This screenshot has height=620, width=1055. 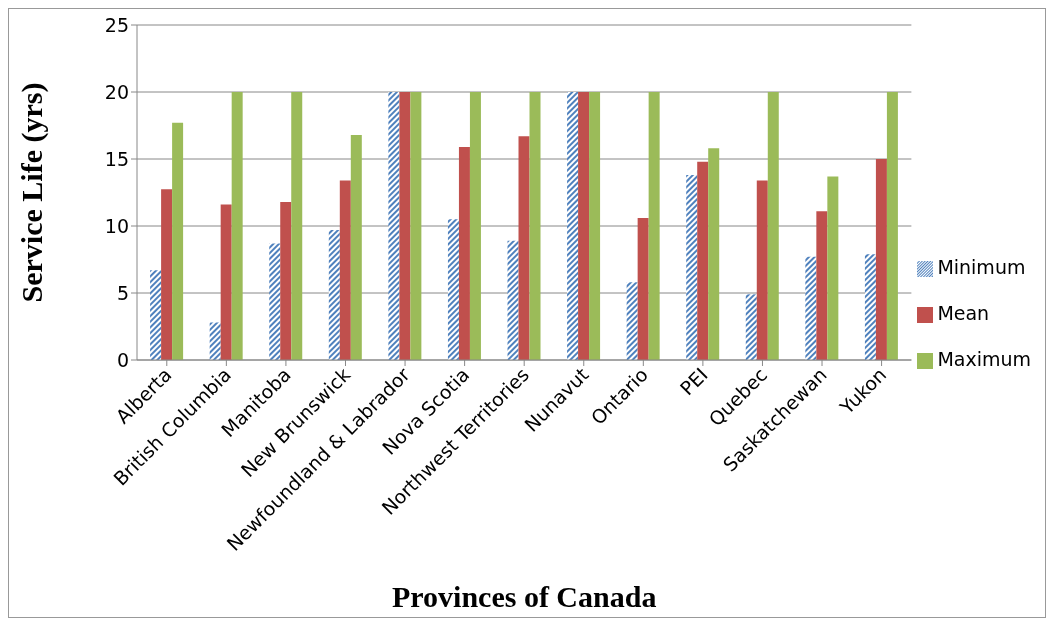 I want to click on y-tick-label: 25, so click(x=116, y=24).